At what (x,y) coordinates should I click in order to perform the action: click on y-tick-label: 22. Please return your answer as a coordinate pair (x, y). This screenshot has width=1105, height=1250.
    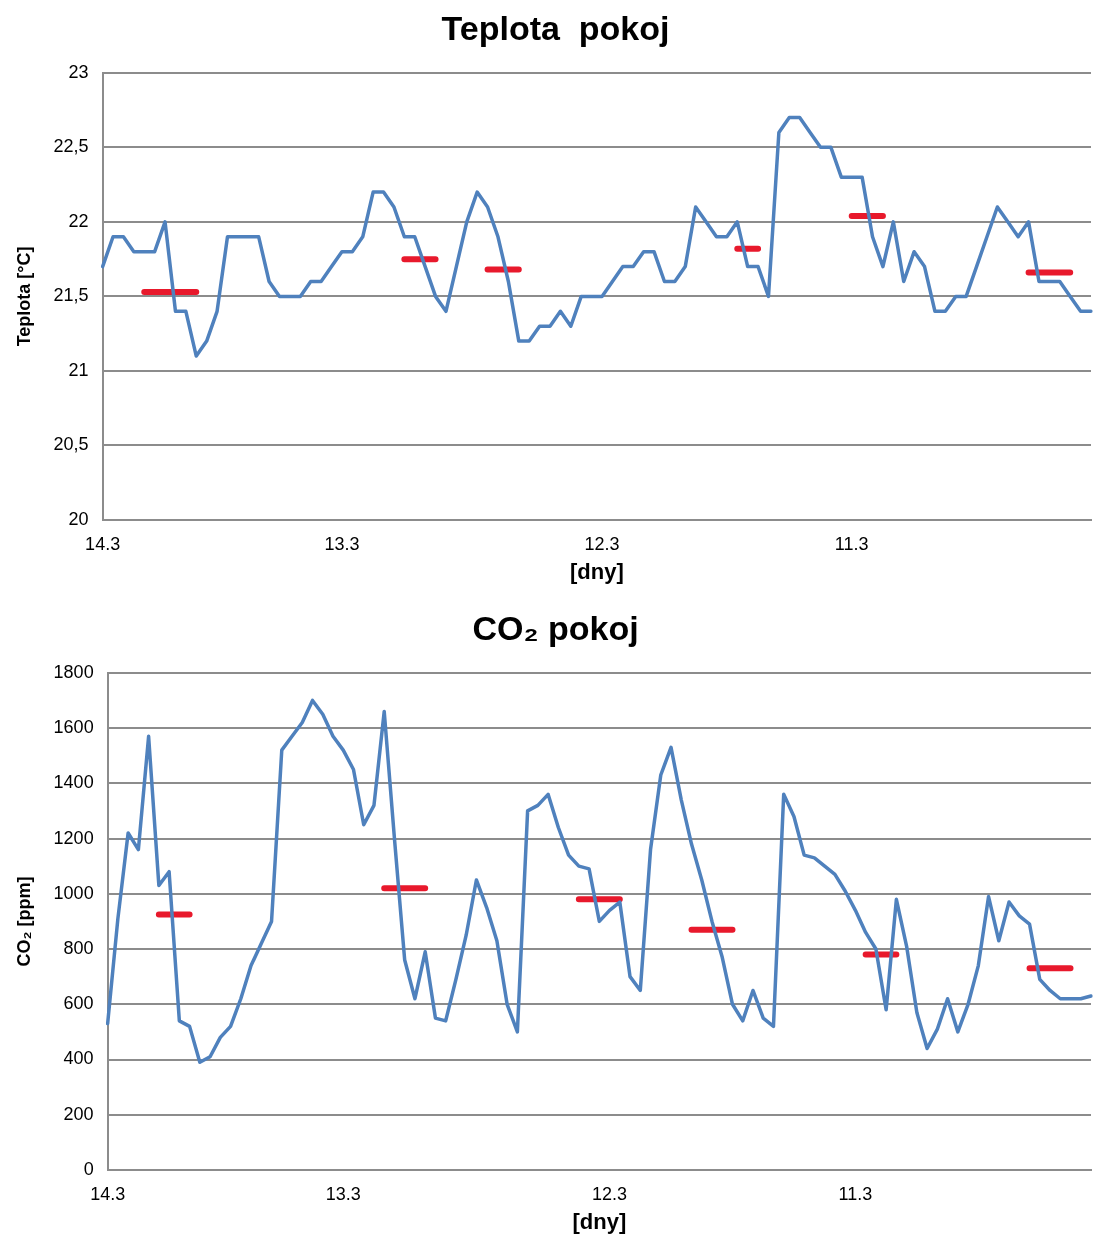
    Looking at the image, I should click on (78, 220).